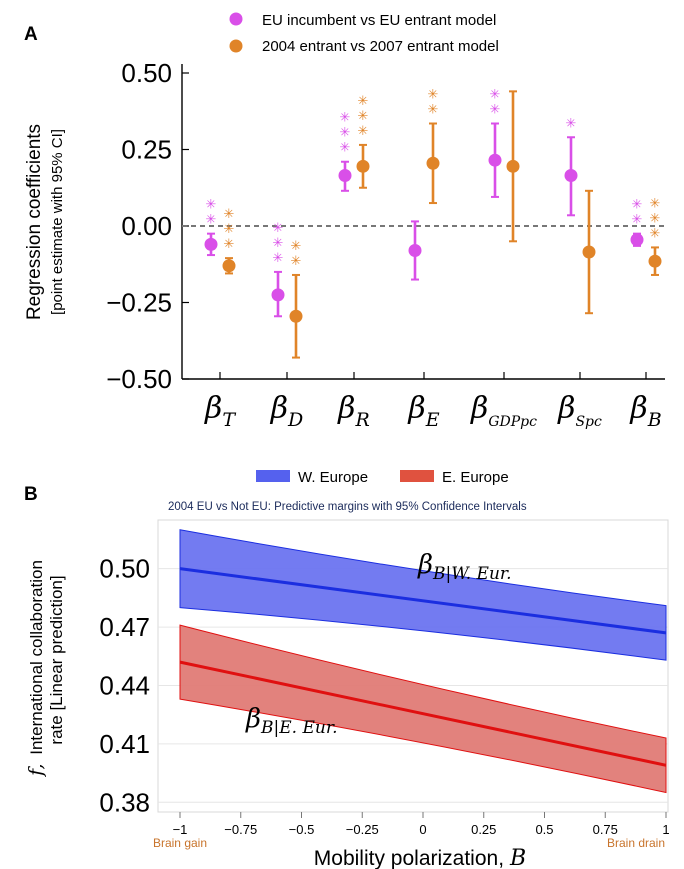 This screenshot has width=684, height=869. I want to click on panel-a-xtick-subscript: Spc, so click(588, 422).